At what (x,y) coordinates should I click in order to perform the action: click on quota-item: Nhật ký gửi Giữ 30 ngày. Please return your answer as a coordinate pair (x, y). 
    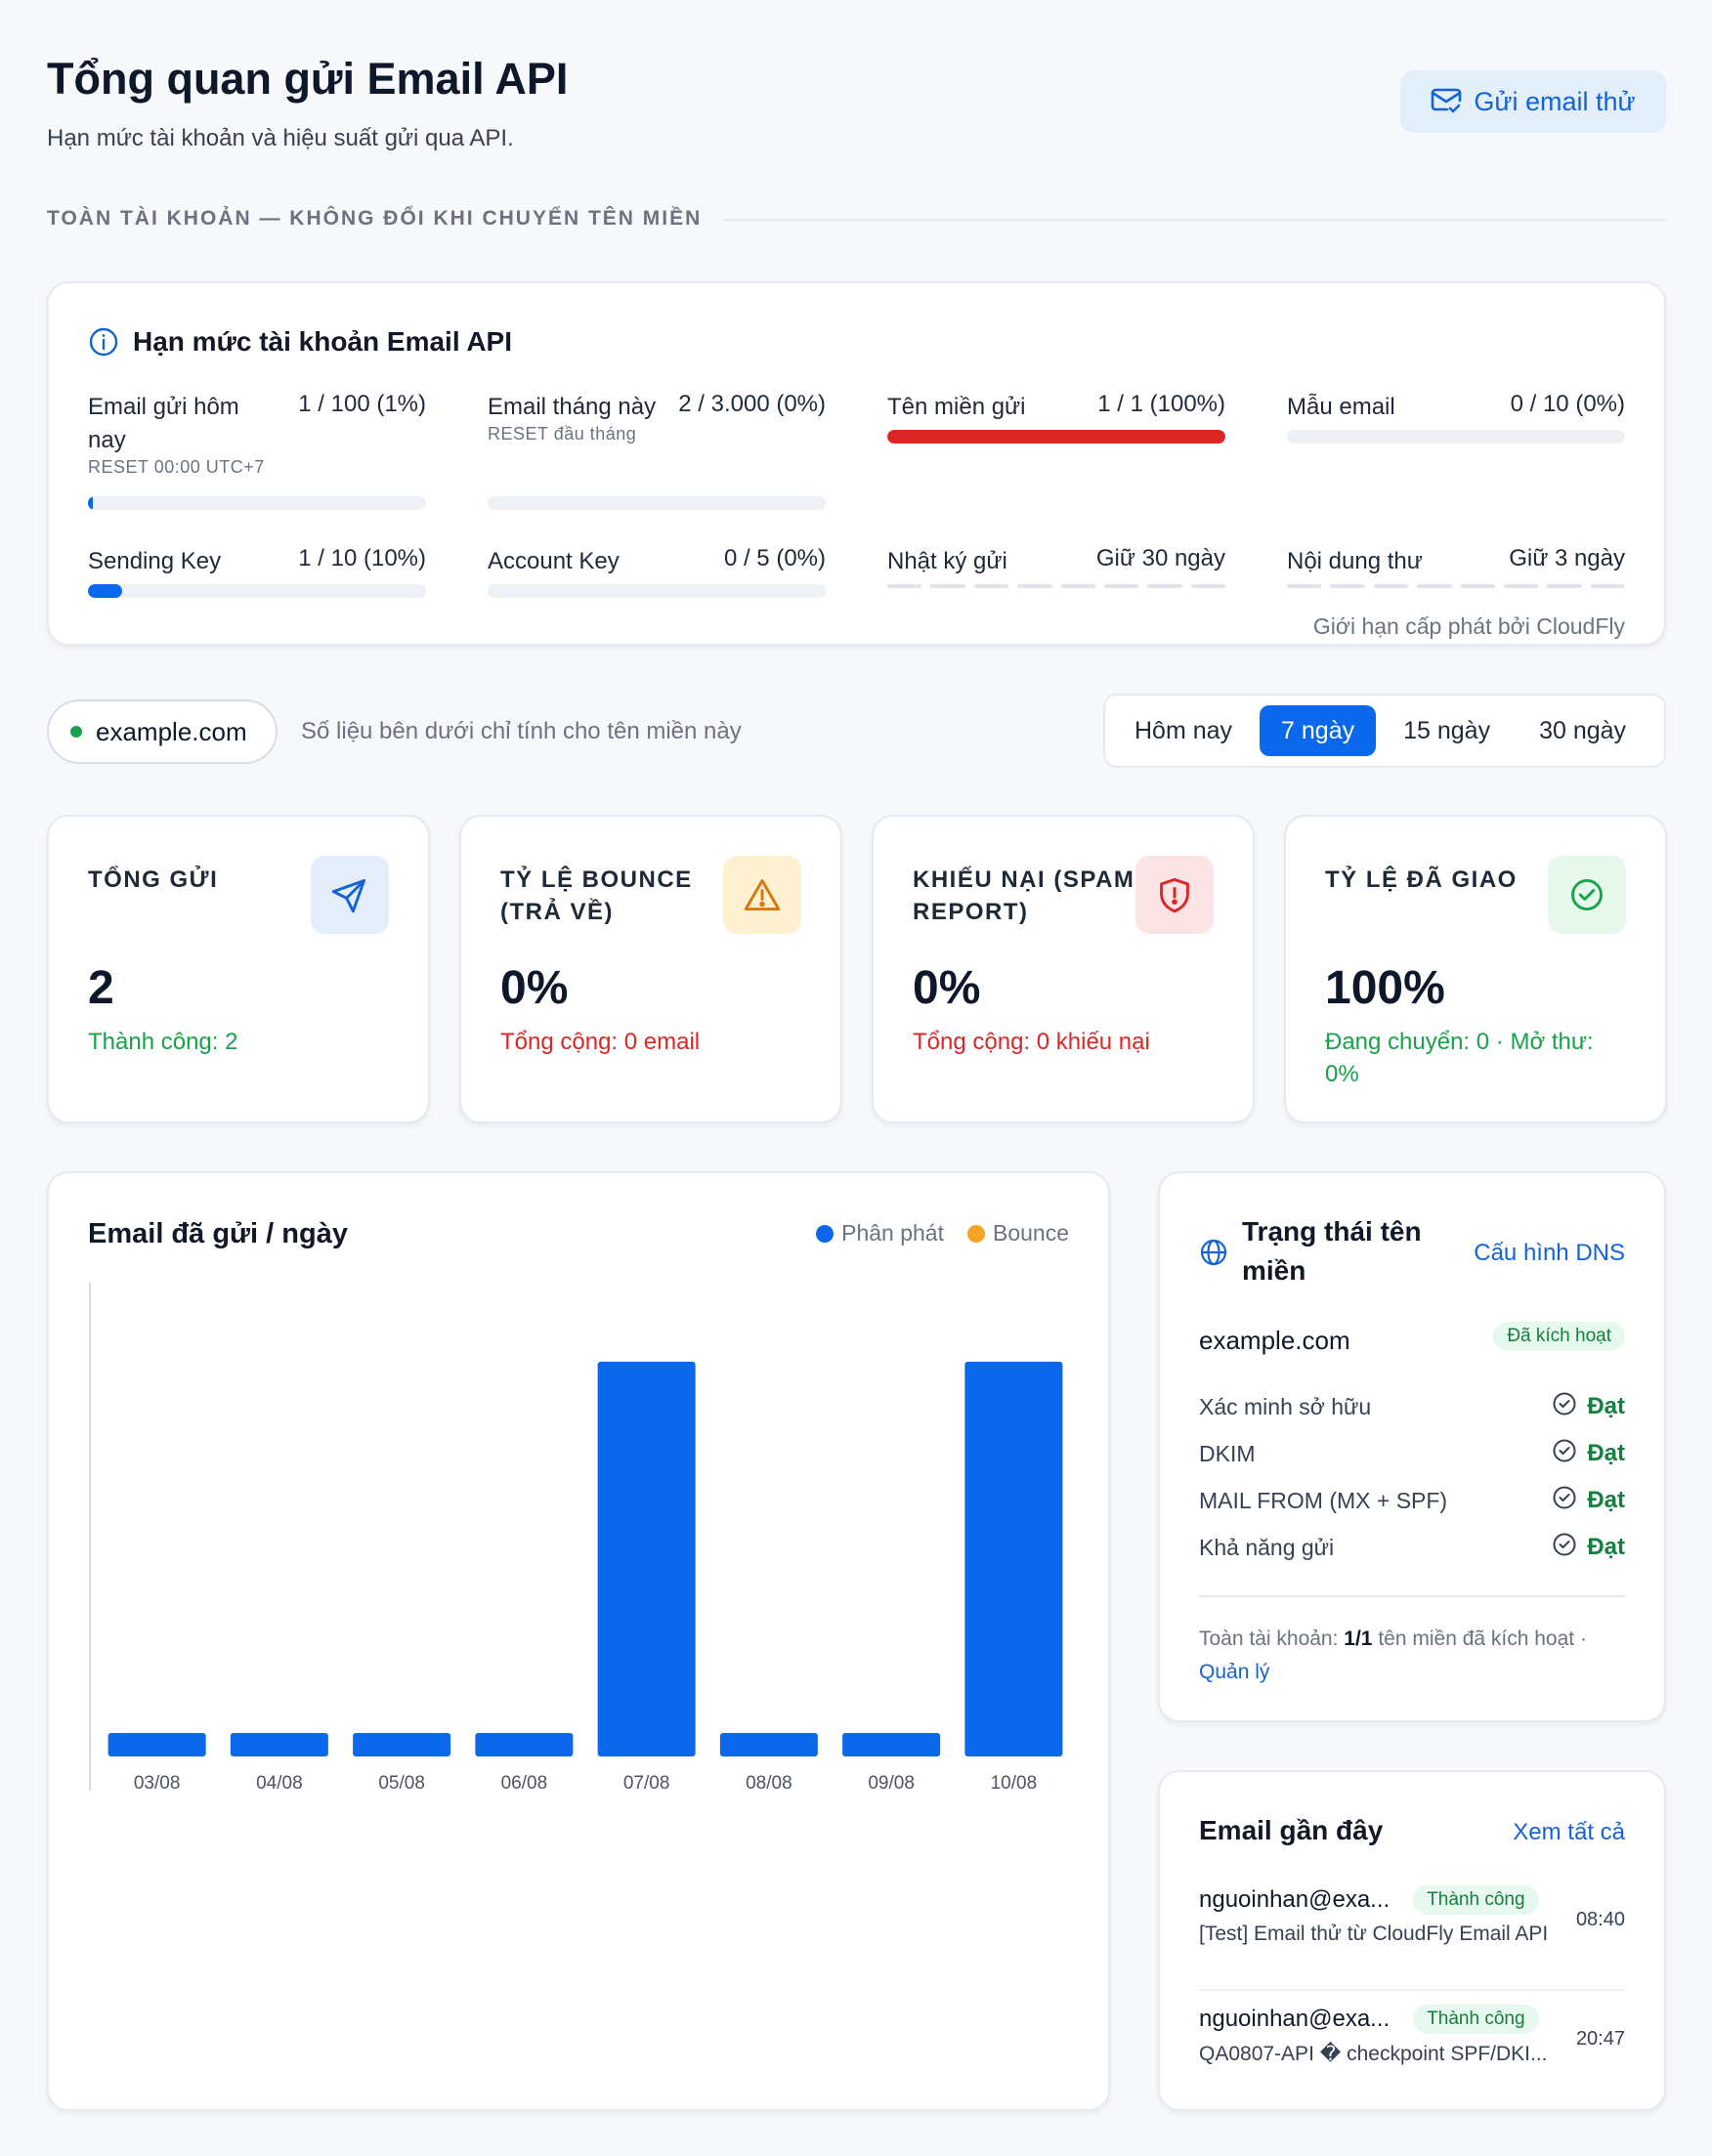
    Looking at the image, I should click on (1056, 567).